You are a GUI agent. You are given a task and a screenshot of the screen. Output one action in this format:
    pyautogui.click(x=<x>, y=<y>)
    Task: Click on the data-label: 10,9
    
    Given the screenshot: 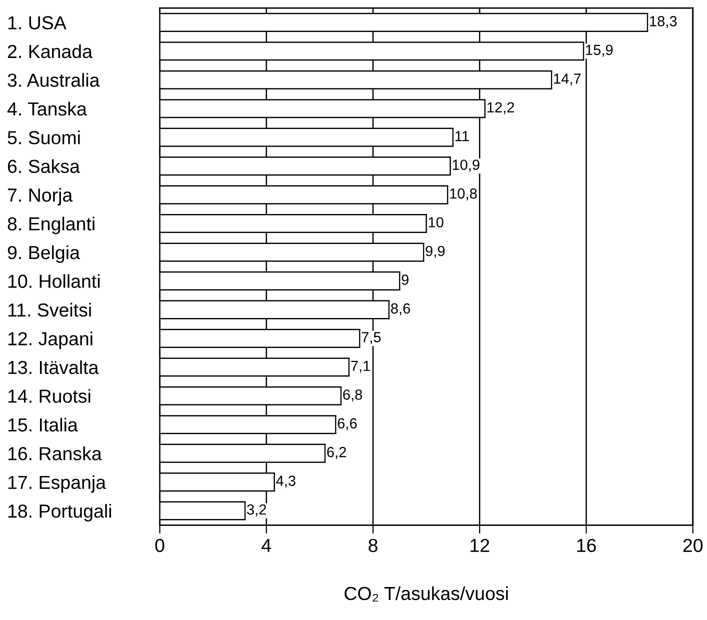 What is the action you would take?
    pyautogui.click(x=466, y=166)
    